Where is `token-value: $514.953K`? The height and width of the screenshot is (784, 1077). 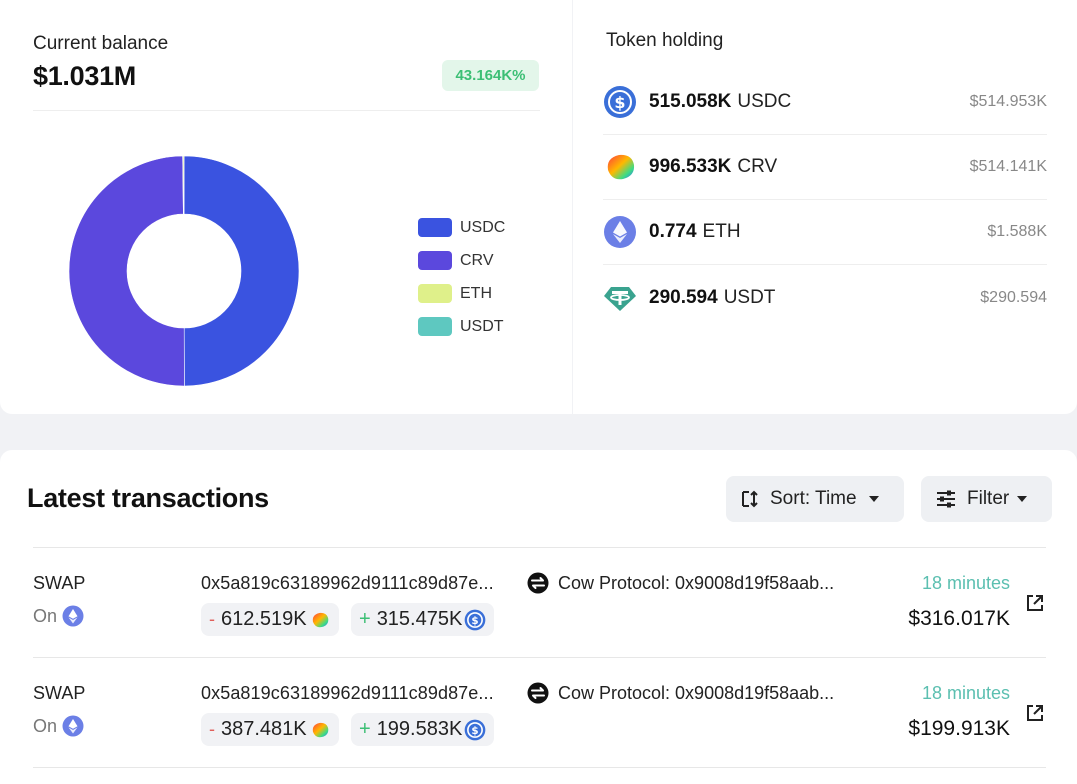 token-value: $514.953K is located at coordinates (1008, 101).